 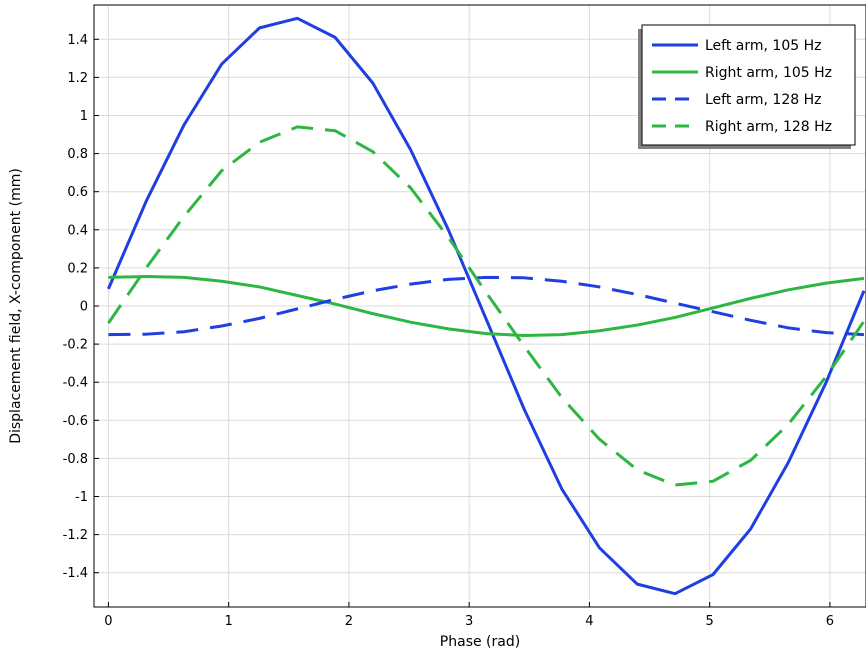 What do you see at coordinates (75, 345) in the screenshot?
I see `y-tick-label: -0.2` at bounding box center [75, 345].